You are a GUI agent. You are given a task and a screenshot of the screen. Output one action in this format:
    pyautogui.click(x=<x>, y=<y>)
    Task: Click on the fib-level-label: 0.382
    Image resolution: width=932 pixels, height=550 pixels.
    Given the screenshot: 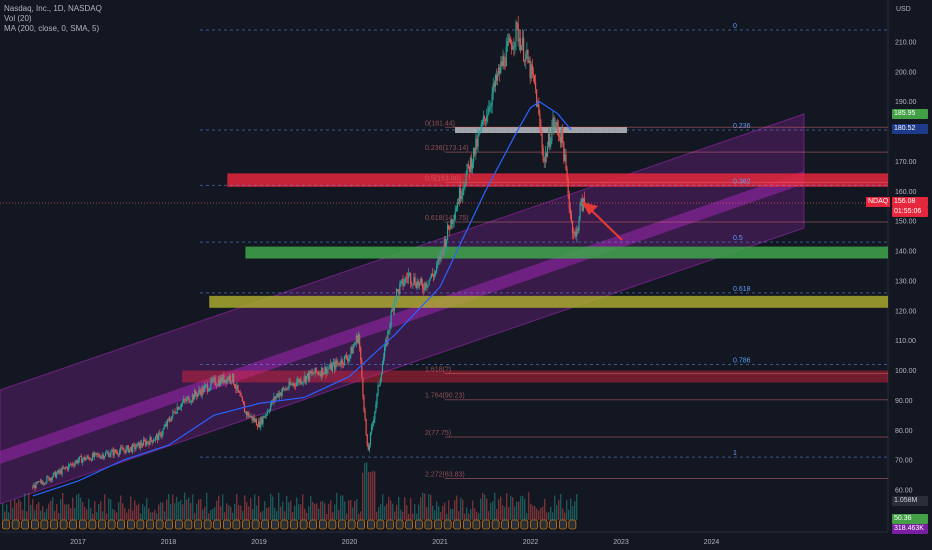 What is the action you would take?
    pyautogui.click(x=742, y=181)
    